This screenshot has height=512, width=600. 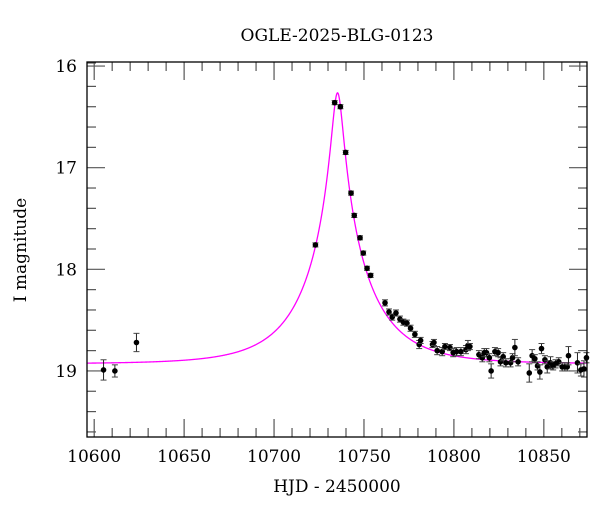 I want to click on y-tick-label: 16, so click(x=66, y=67).